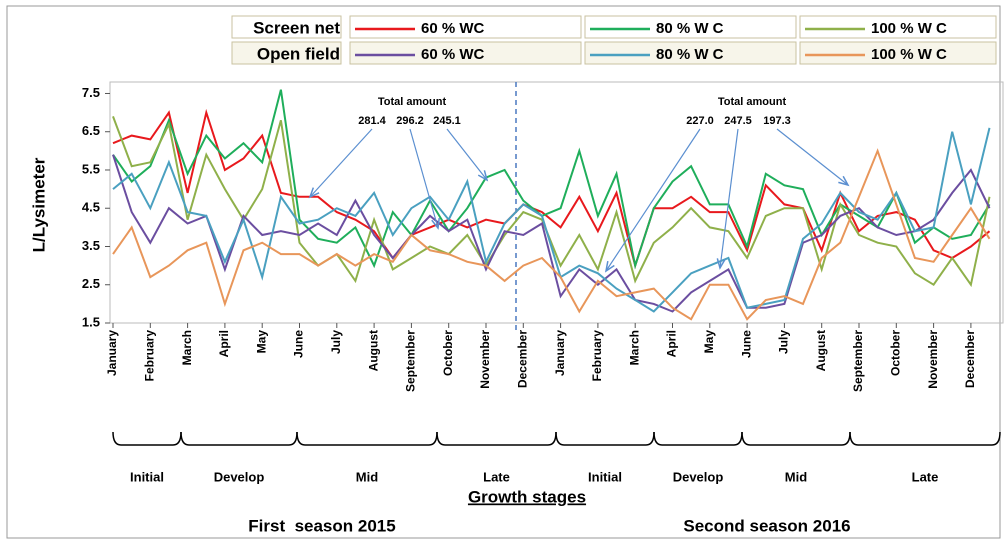 The height and width of the screenshot is (541, 1005). What do you see at coordinates (527, 496) in the screenshot?
I see `x-axis-title: Growth stages` at bounding box center [527, 496].